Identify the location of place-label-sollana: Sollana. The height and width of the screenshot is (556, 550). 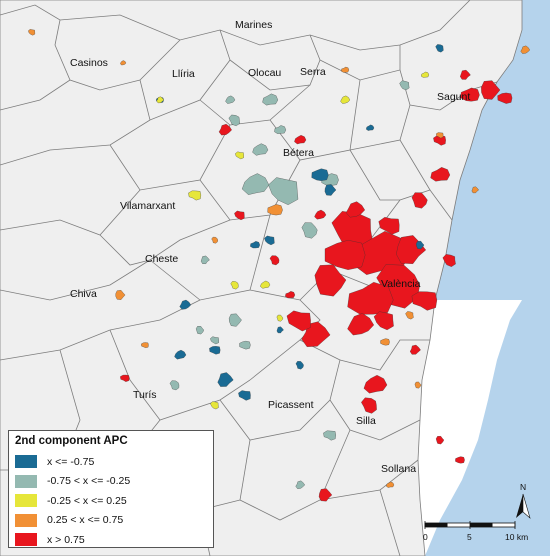
(398, 469).